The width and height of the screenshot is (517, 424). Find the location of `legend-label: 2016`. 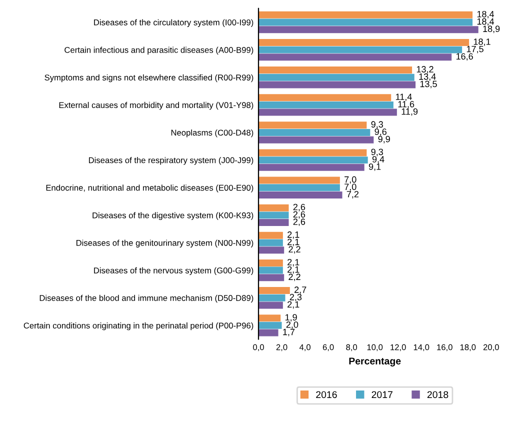

legend-label: 2016 is located at coordinates (326, 394).